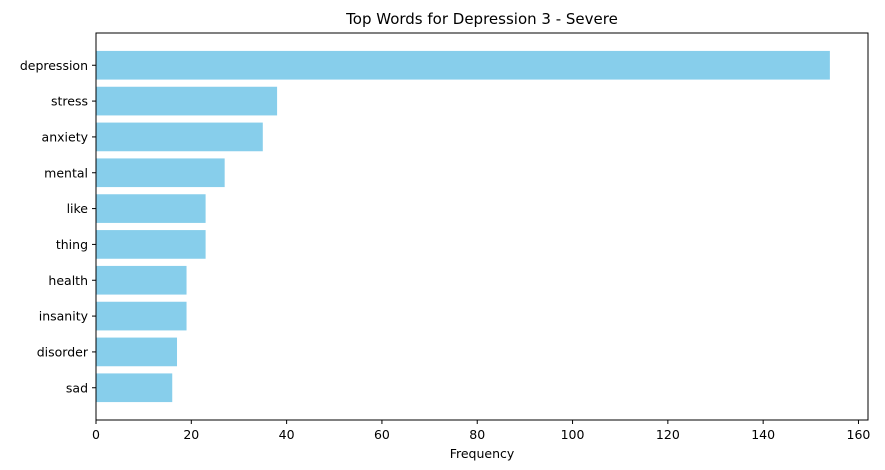  I want to click on x-tick-label-80: 80, so click(477, 434).